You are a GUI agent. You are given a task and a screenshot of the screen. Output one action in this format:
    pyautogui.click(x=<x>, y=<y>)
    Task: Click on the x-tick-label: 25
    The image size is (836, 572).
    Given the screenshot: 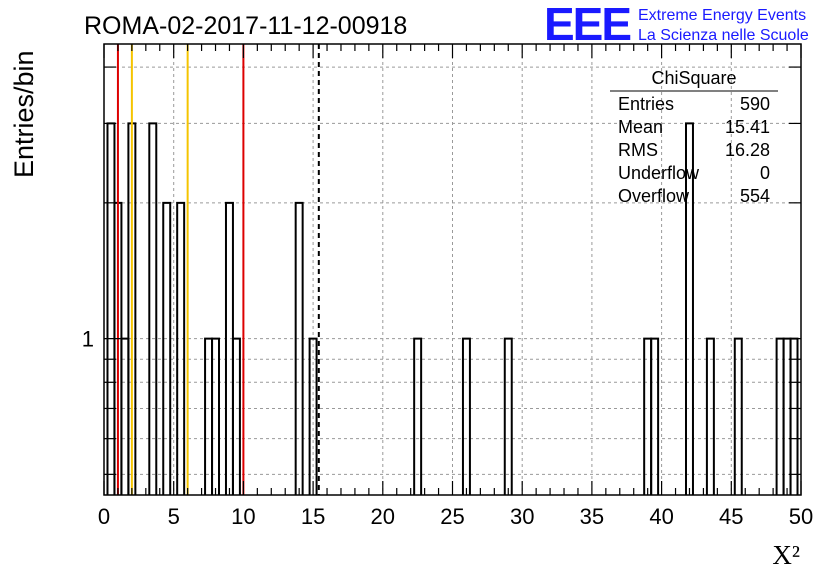 What is the action you would take?
    pyautogui.click(x=452, y=516)
    